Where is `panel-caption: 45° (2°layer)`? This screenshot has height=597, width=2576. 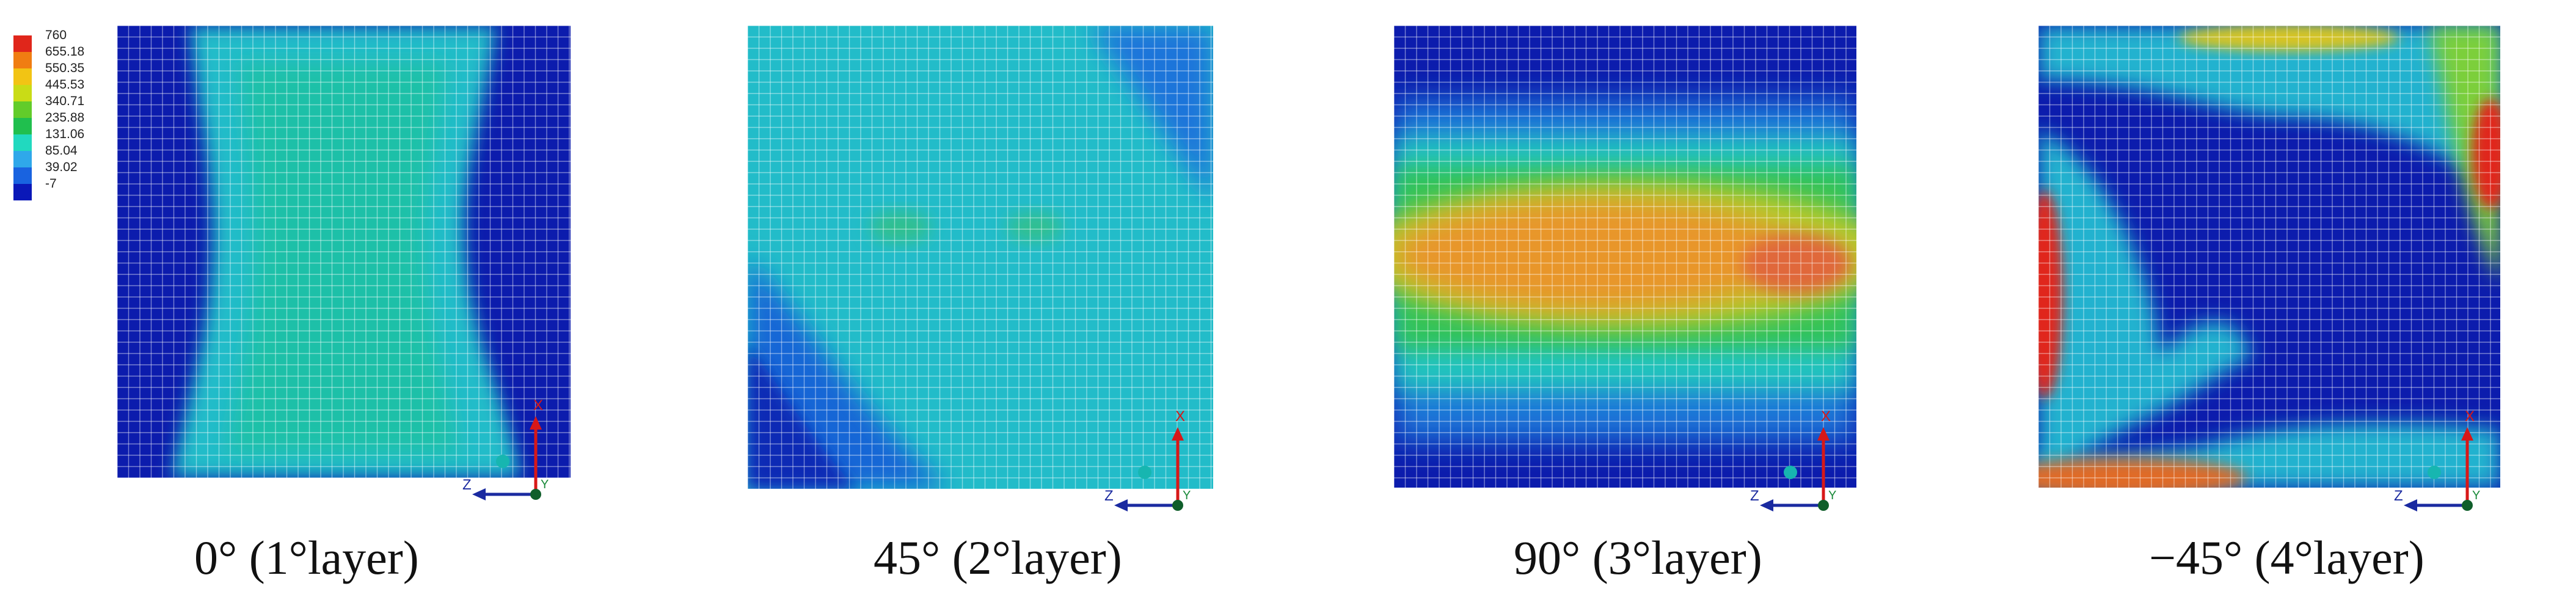 panel-caption: 45° (2°layer) is located at coordinates (998, 557).